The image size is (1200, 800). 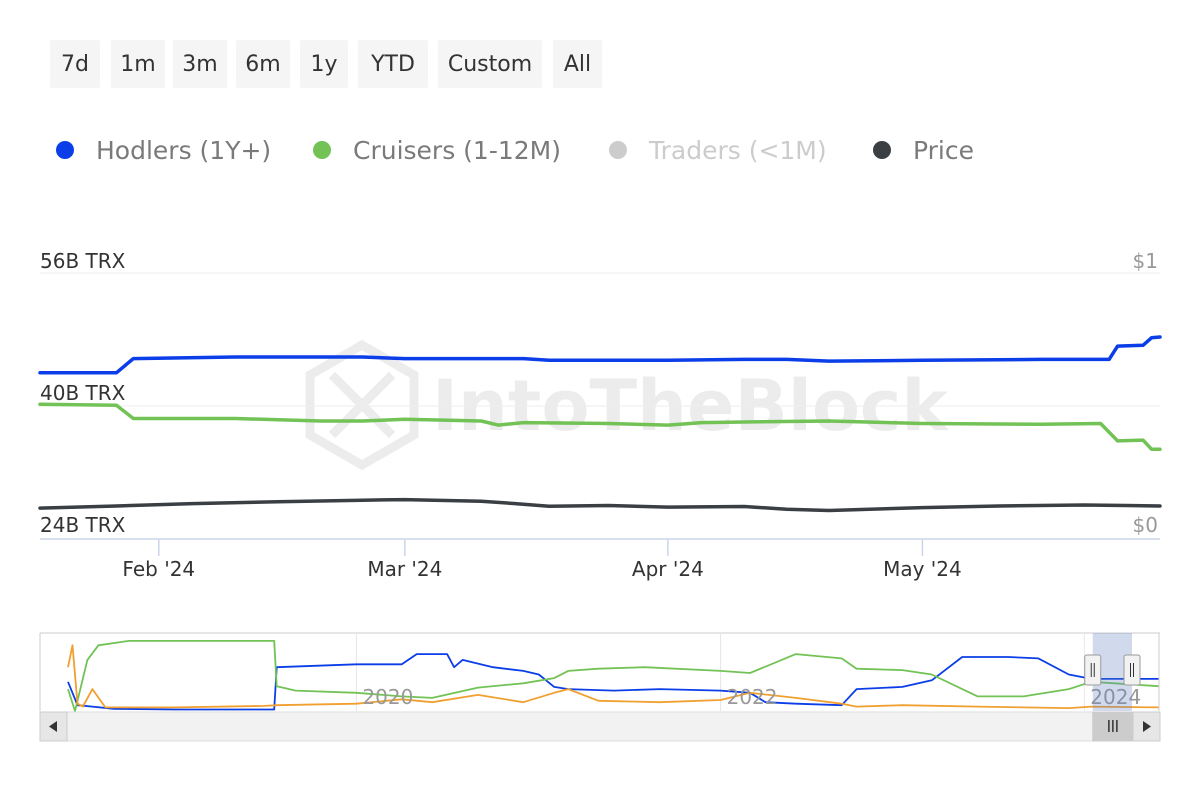 I want to click on x-tick-label: Feb '24, so click(x=158, y=569).